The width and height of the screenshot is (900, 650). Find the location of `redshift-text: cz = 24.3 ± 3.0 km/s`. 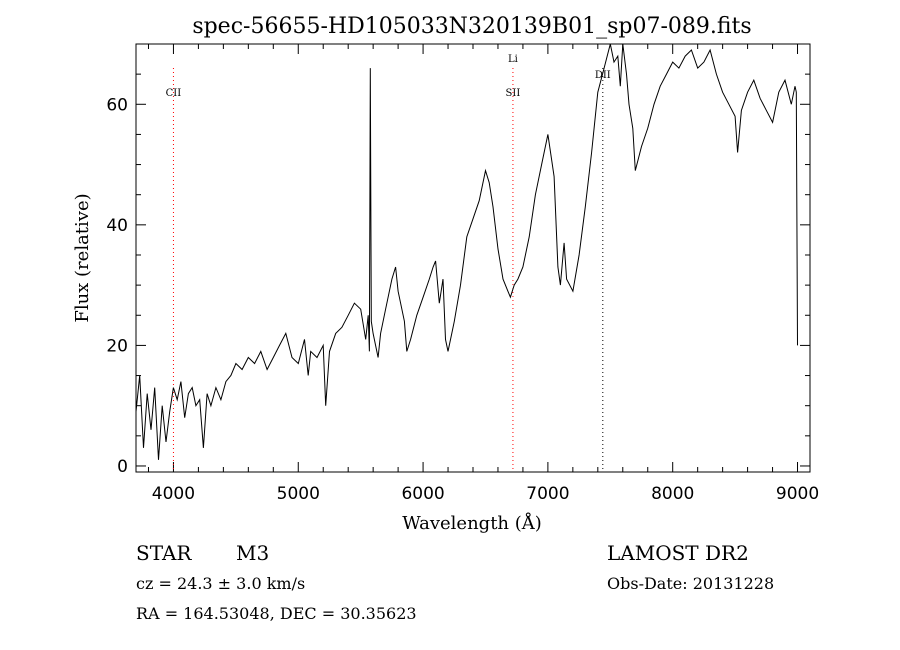

redshift-text: cz = 24.3 ± 3.0 km/s is located at coordinates (220, 583).